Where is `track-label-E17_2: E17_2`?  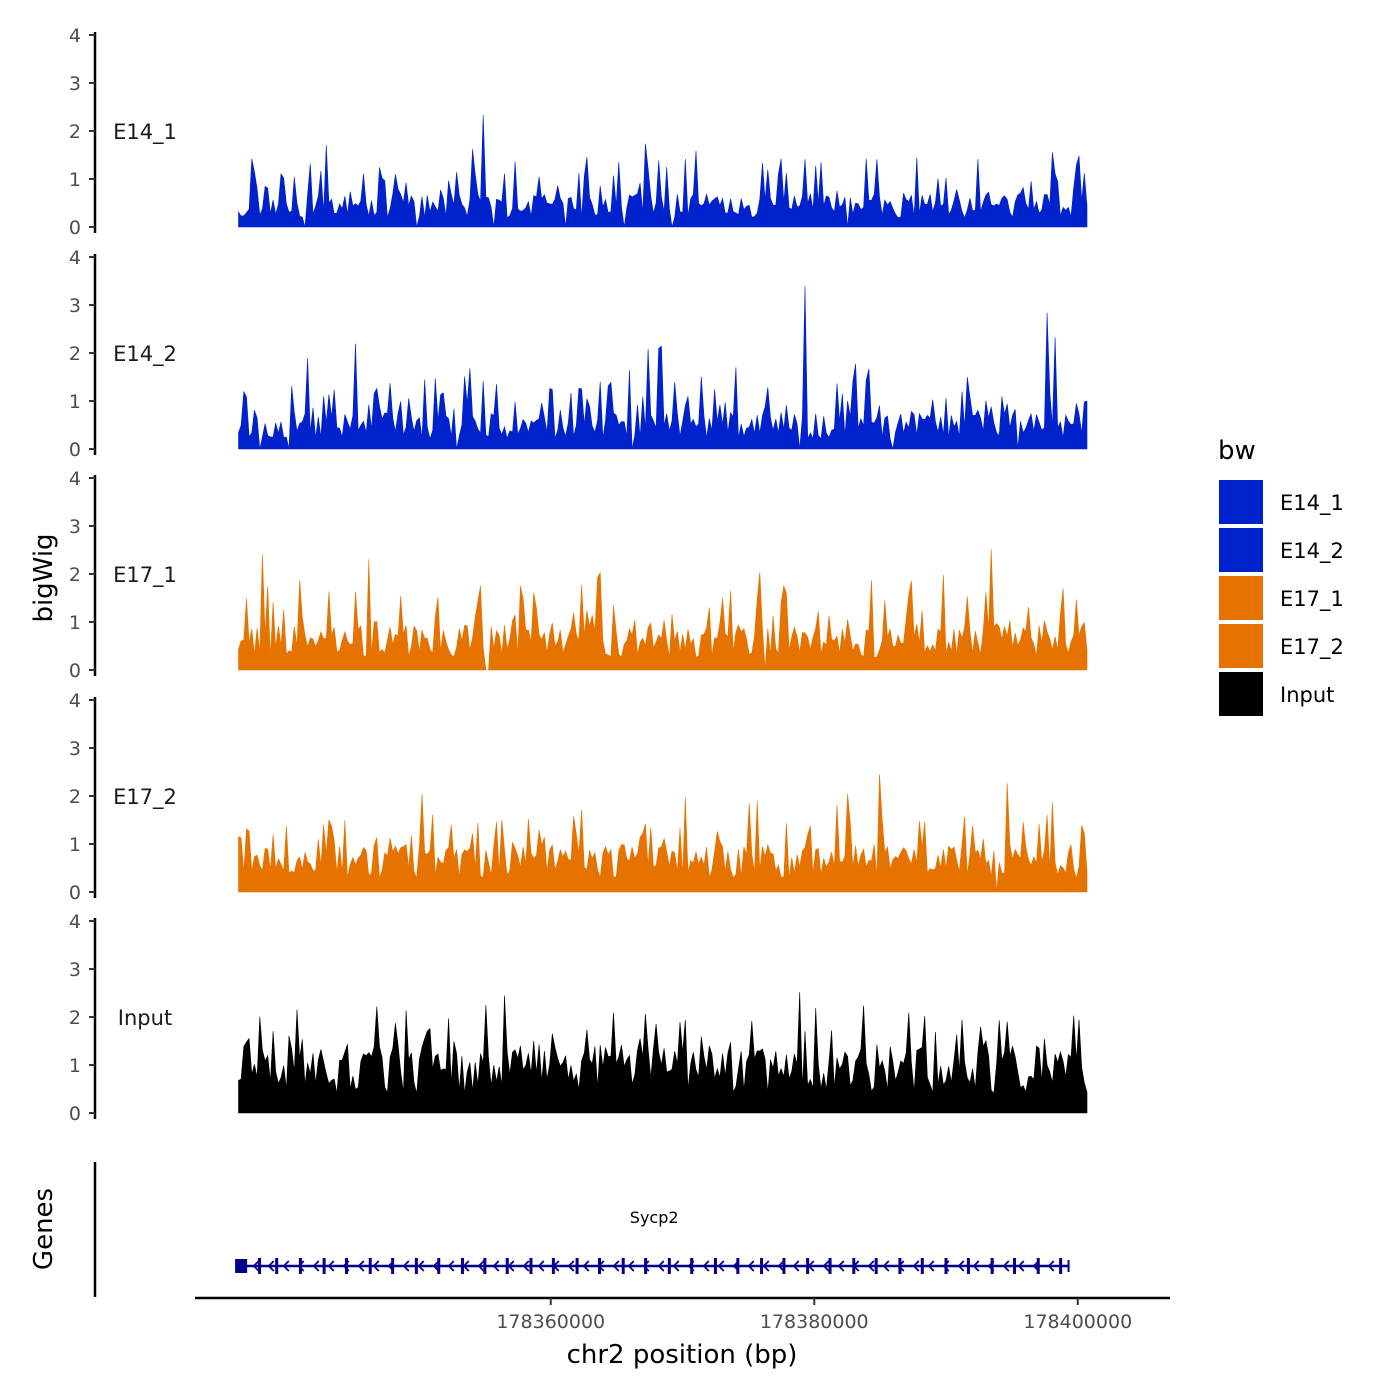
track-label-E17_2: E17_2 is located at coordinates (145, 797).